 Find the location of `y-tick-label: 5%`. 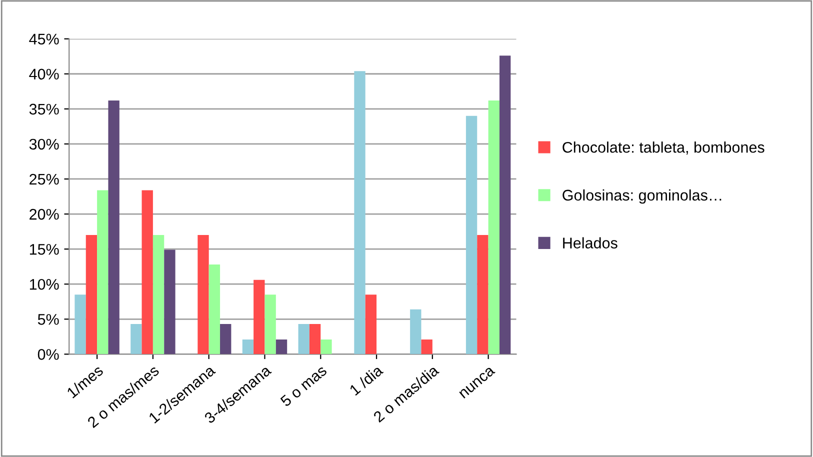

y-tick-label: 5% is located at coordinates (48, 319).